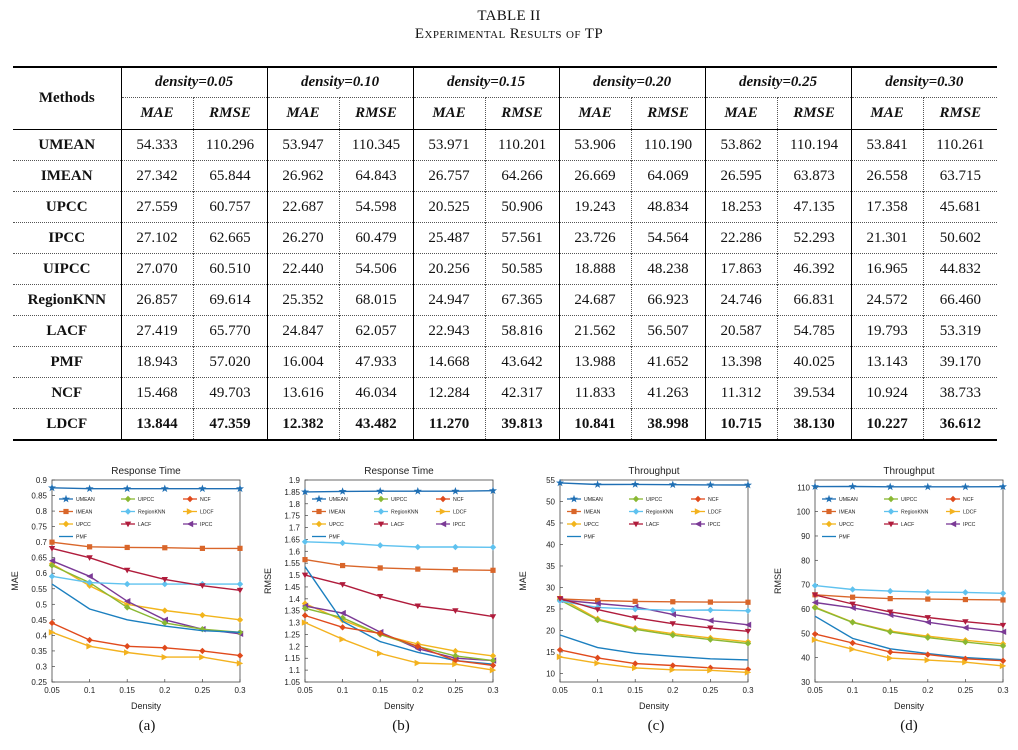 This screenshot has height=750, width=1018. What do you see at coordinates (39, 527) in the screenshot?
I see `y-tick-label: 0.75` at bounding box center [39, 527].